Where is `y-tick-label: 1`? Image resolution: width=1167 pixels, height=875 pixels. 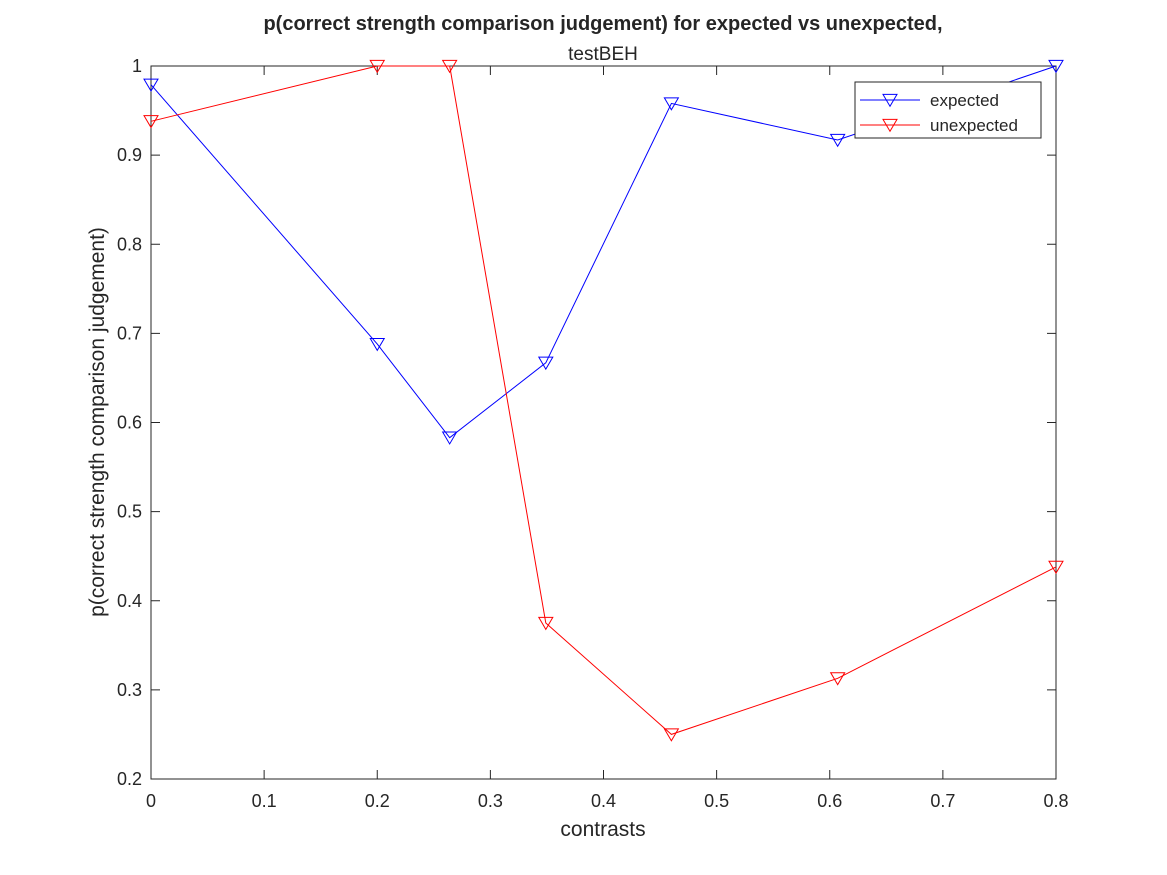
y-tick-label: 1 is located at coordinates (137, 66).